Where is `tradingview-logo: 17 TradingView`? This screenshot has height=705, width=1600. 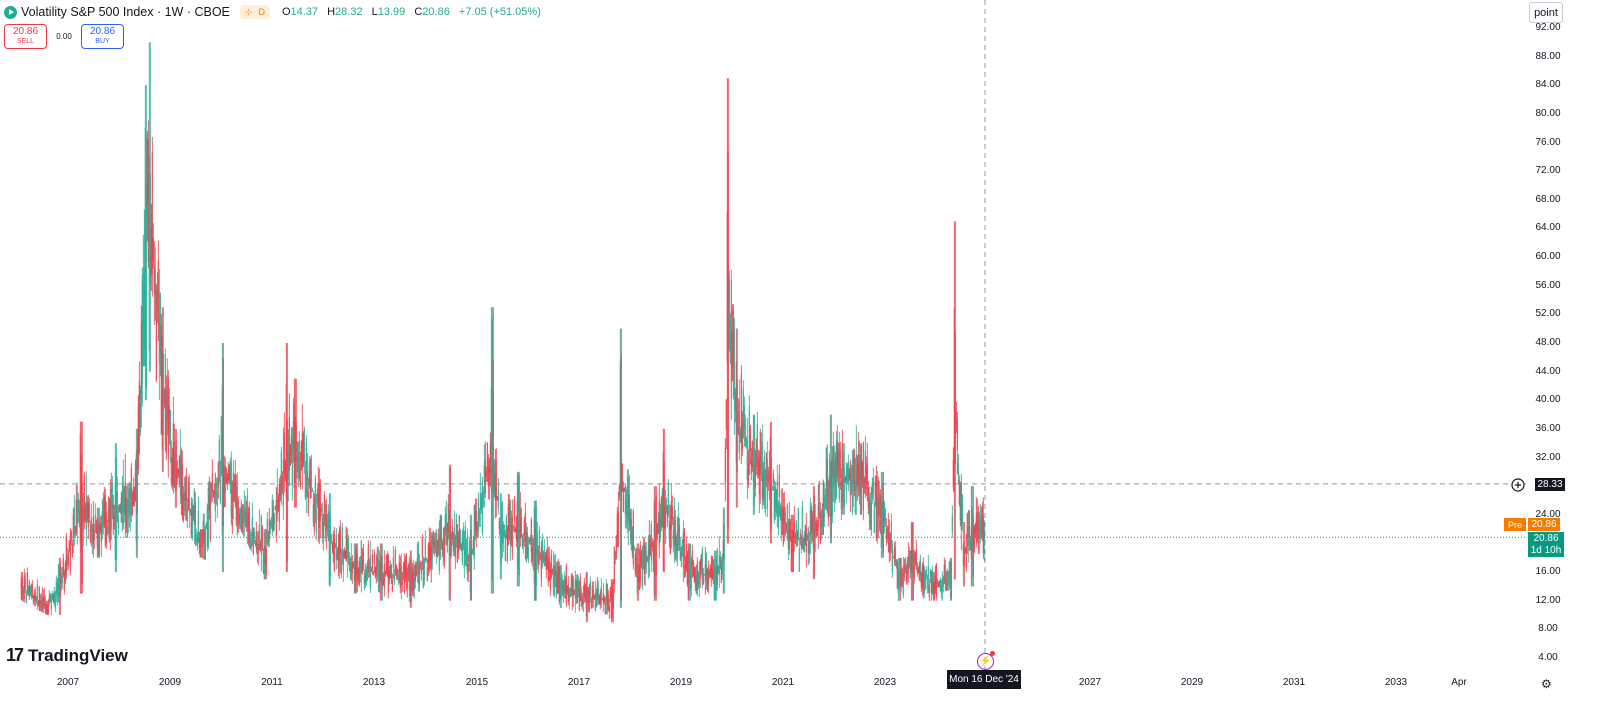 tradingview-logo: 17 TradingView is located at coordinates (67, 655).